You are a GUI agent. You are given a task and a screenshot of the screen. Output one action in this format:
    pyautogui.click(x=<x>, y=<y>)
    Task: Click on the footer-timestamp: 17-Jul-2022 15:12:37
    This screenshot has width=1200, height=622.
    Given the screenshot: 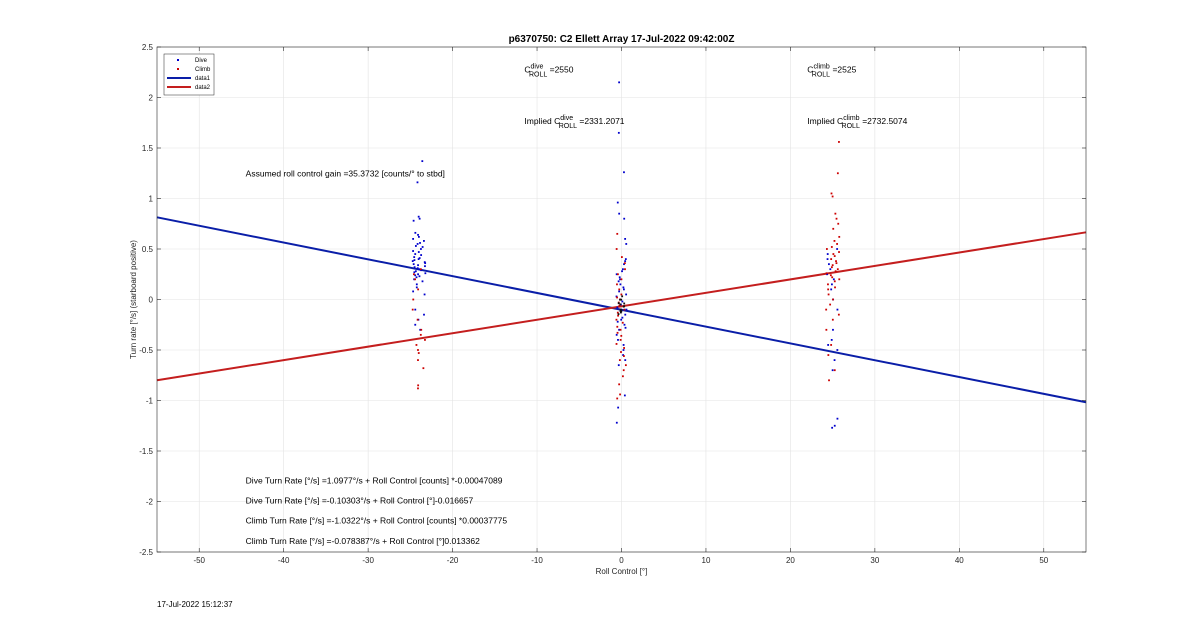 What is the action you would take?
    pyautogui.click(x=195, y=604)
    